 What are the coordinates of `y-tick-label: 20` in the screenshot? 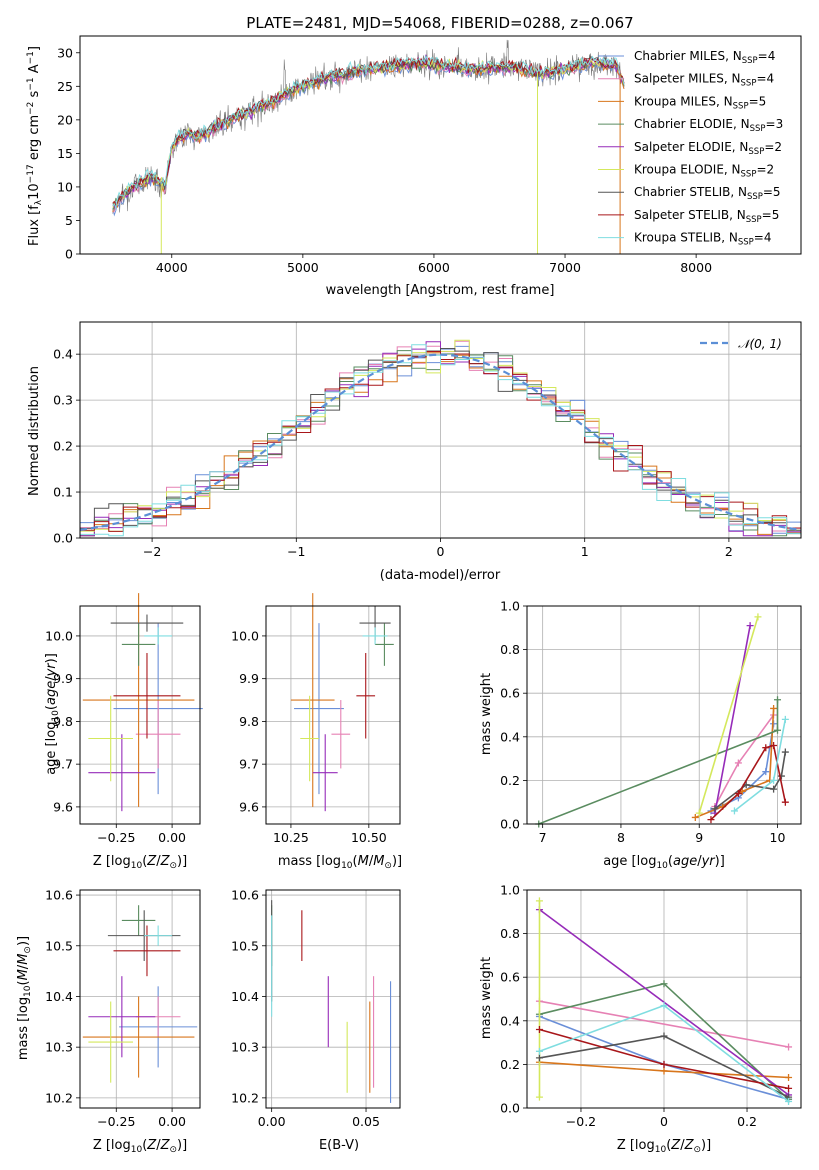 It's located at (65, 119).